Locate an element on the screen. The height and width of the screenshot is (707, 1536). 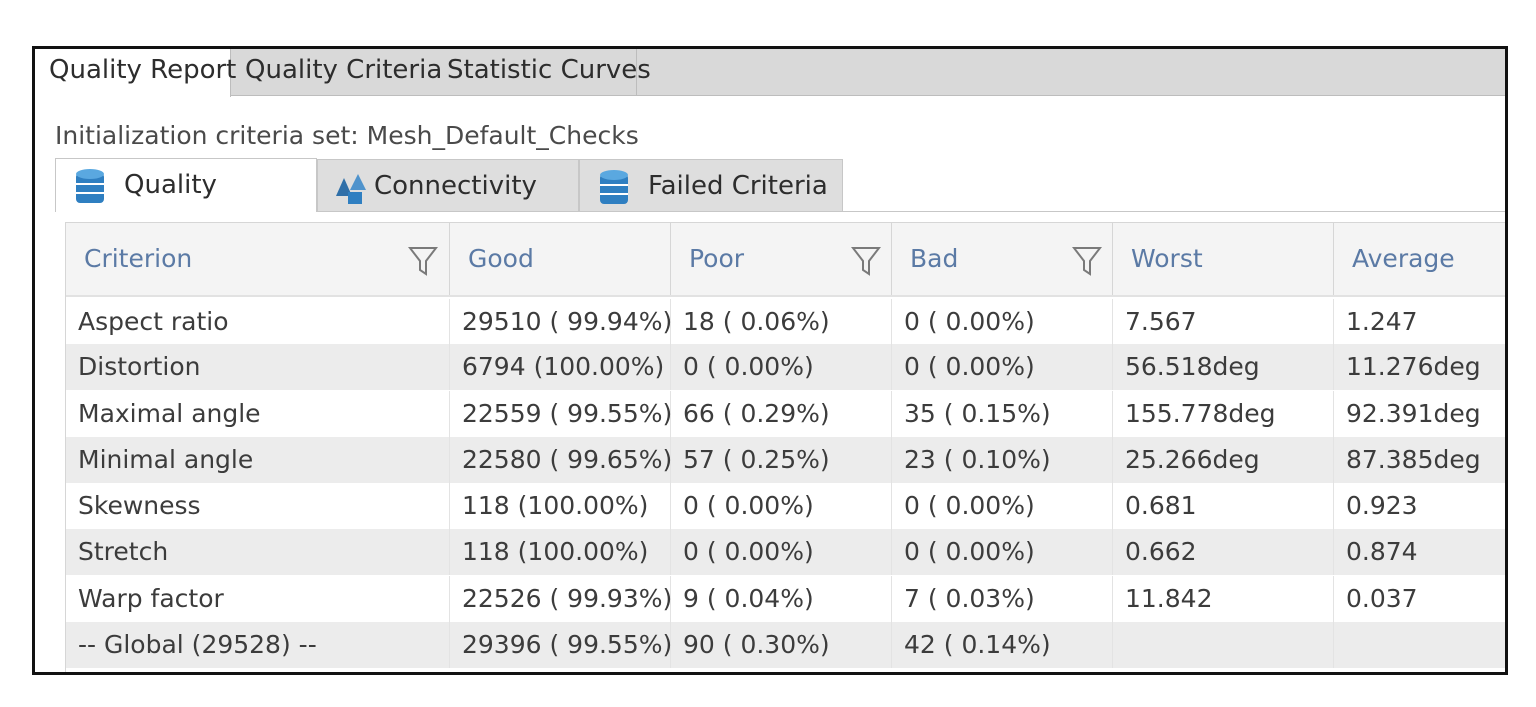
table-header: Criterion Good Poor Bad W is located at coordinates (785, 260).